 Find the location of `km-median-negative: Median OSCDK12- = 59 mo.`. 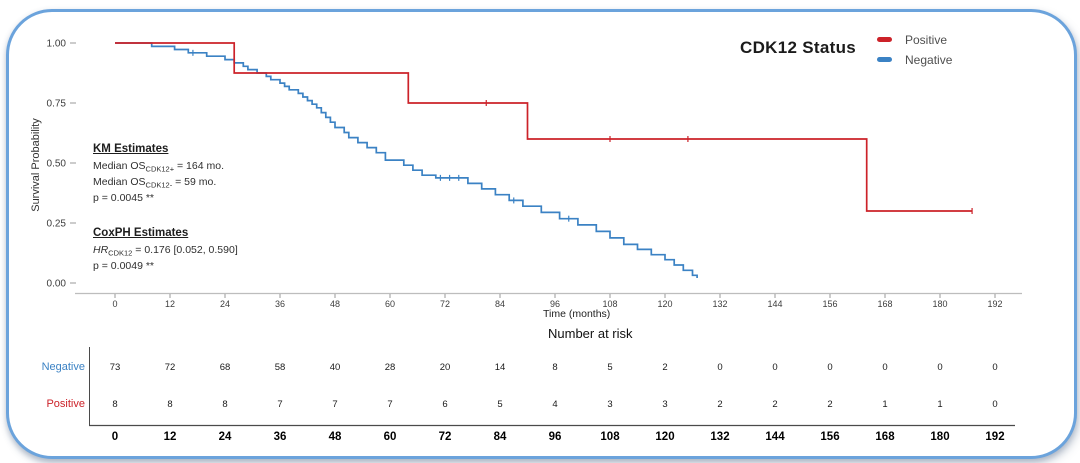

km-median-negative: Median OSCDK12- = 59 mo. is located at coordinates (155, 182).